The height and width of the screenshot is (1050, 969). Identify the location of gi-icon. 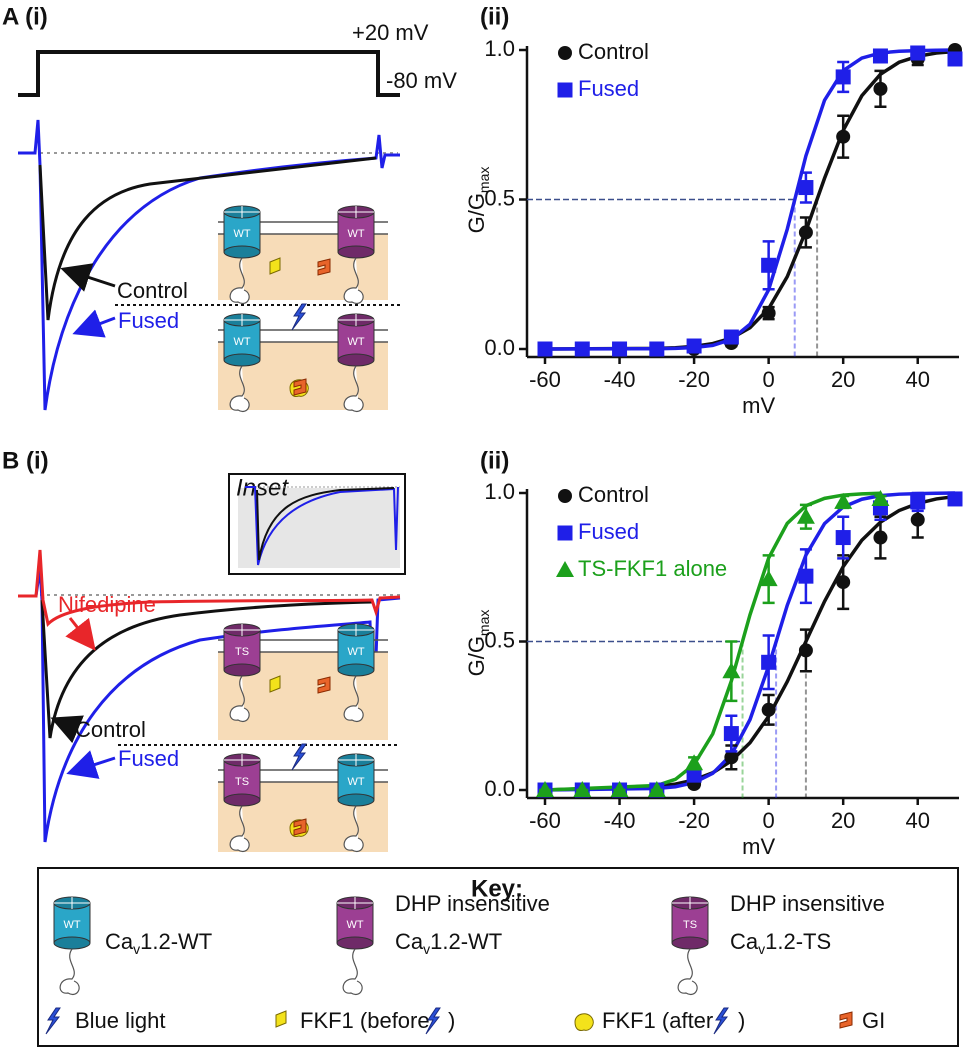
(300, 387).